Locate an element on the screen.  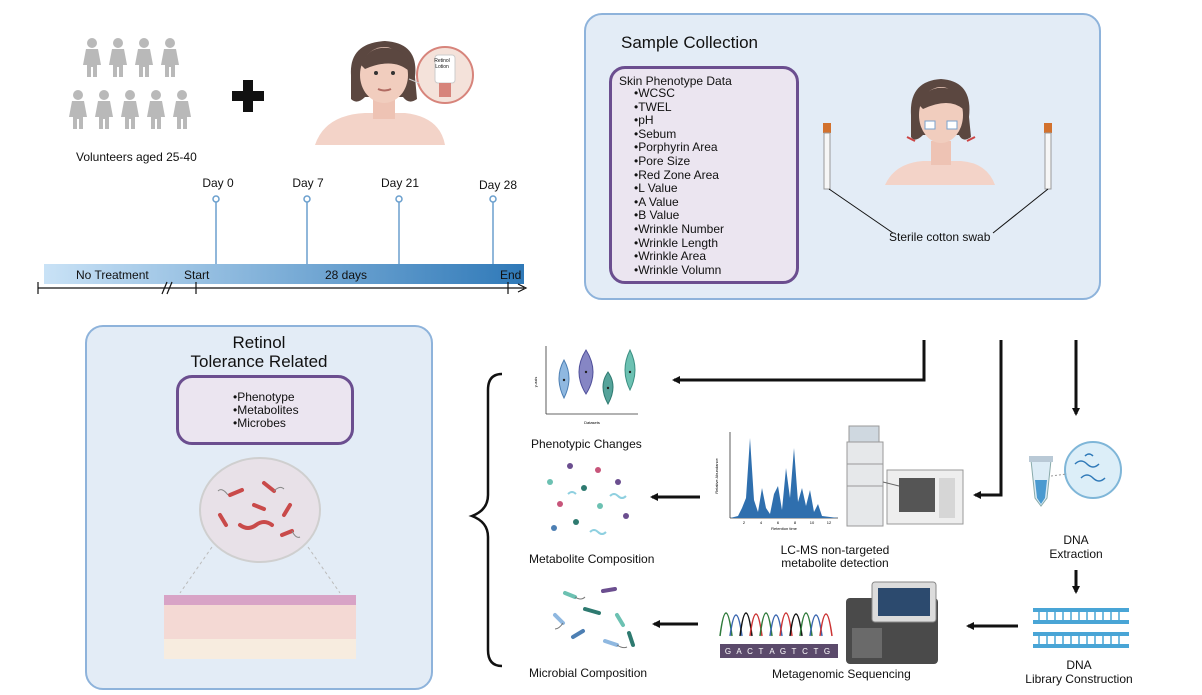
retinol-title: Retinol Tolerance Related is located at coordinates (259, 352).